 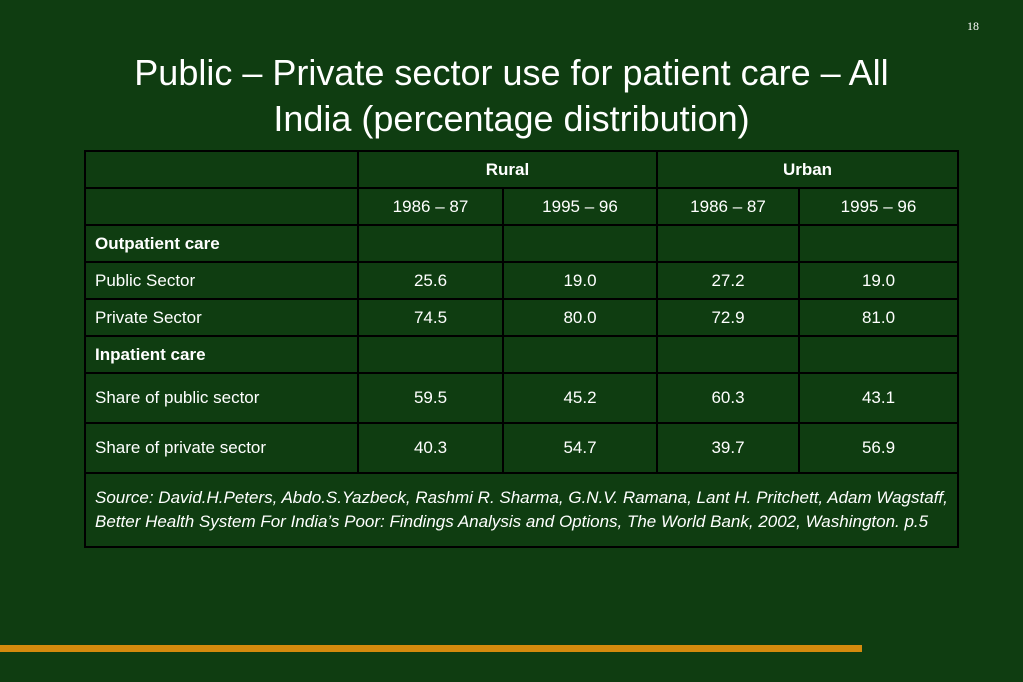 I want to click on row-label: Public Sector, so click(x=221, y=280).